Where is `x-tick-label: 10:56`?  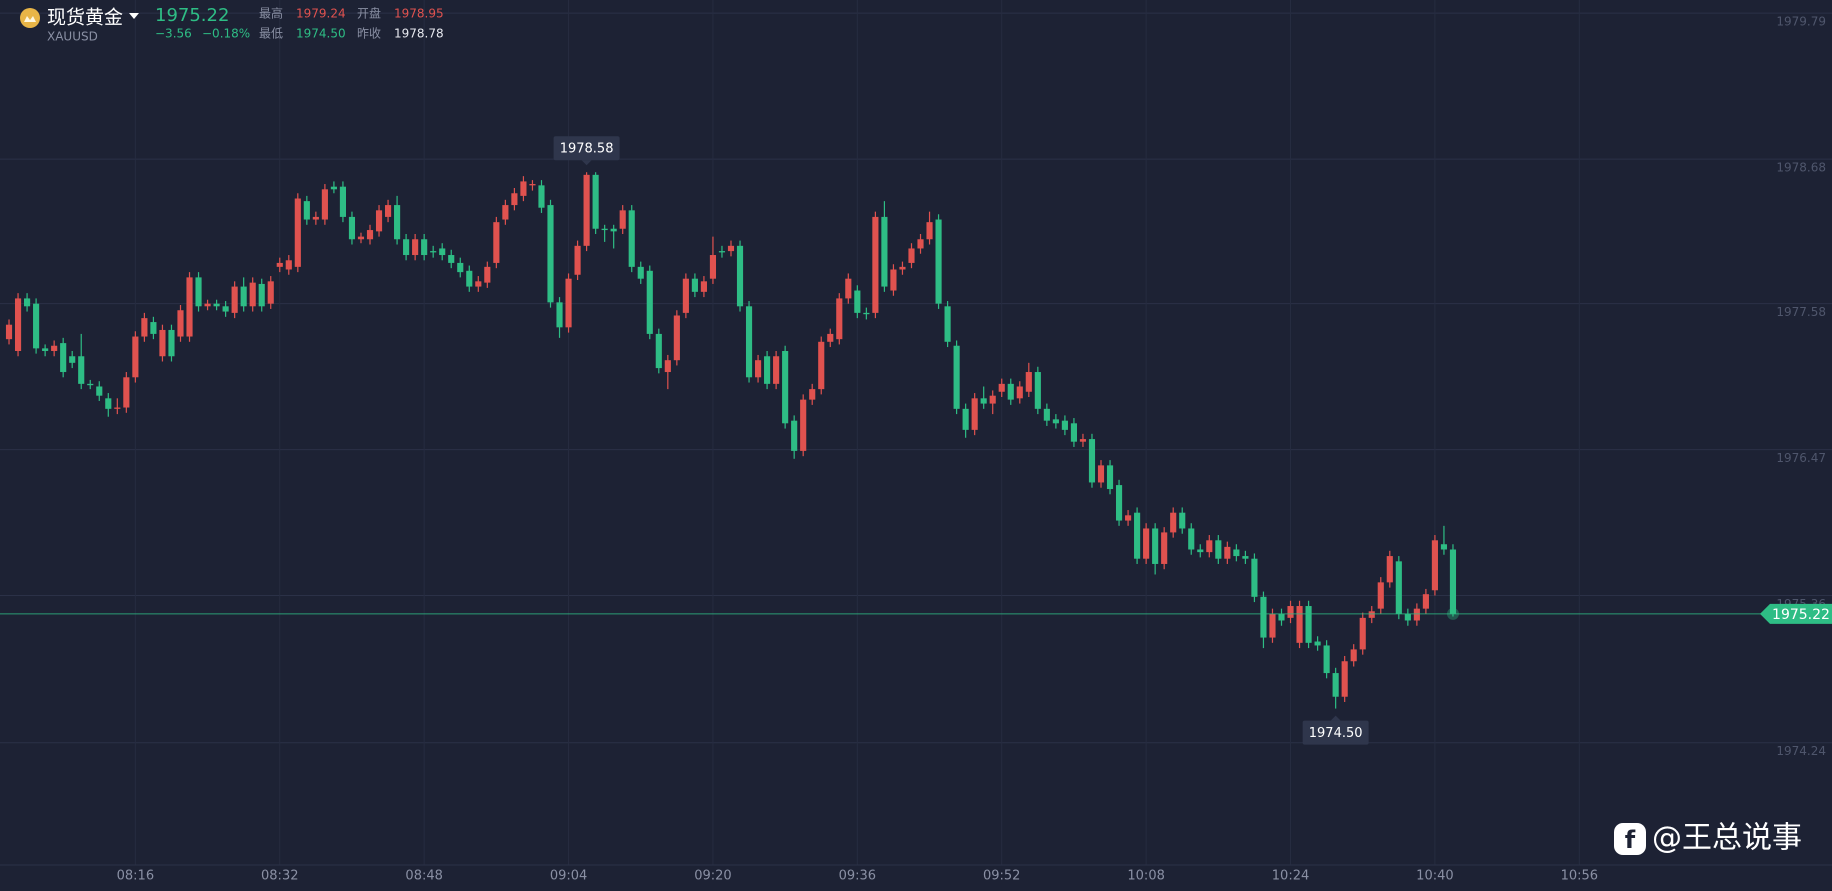
x-tick-label: 10:56 is located at coordinates (1579, 876).